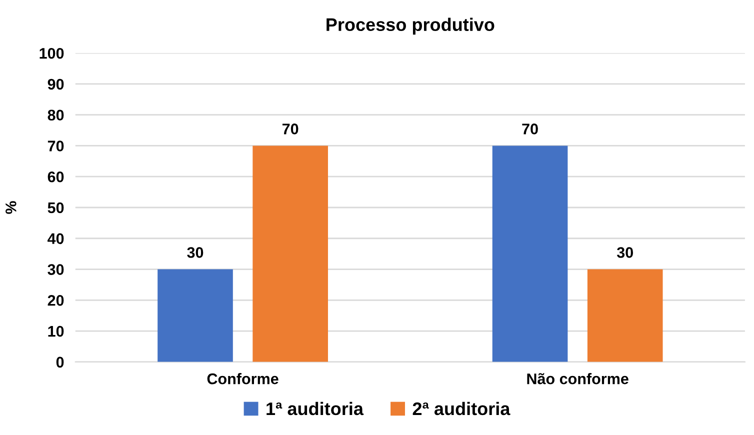 The image size is (754, 435). What do you see at coordinates (56, 269) in the screenshot?
I see `y-tick-label: 30` at bounding box center [56, 269].